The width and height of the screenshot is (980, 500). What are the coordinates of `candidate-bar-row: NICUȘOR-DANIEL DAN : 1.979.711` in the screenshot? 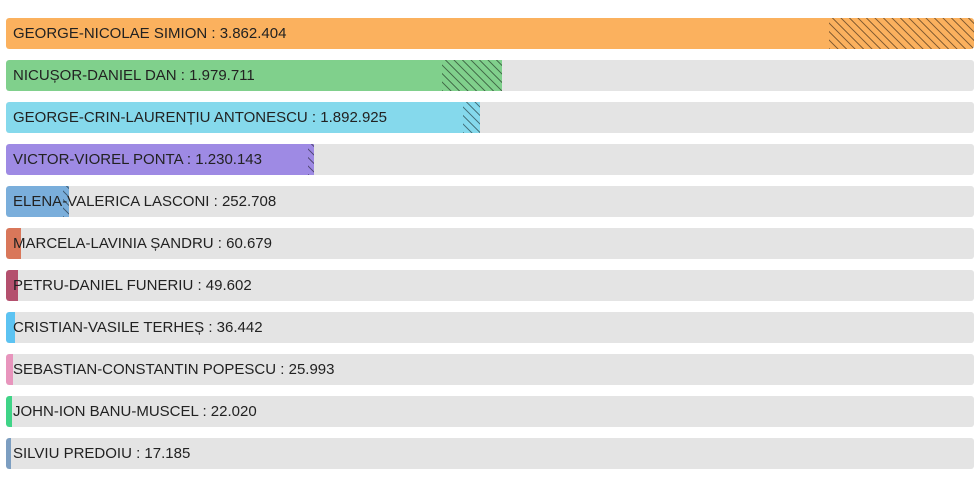 It's located at (490, 75).